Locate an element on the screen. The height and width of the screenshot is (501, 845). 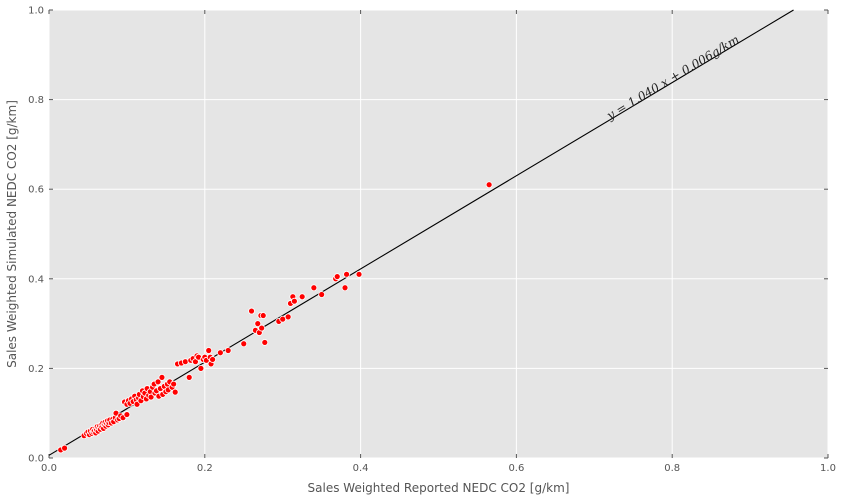
y-tick-label: 0.0 is located at coordinates (36, 459).